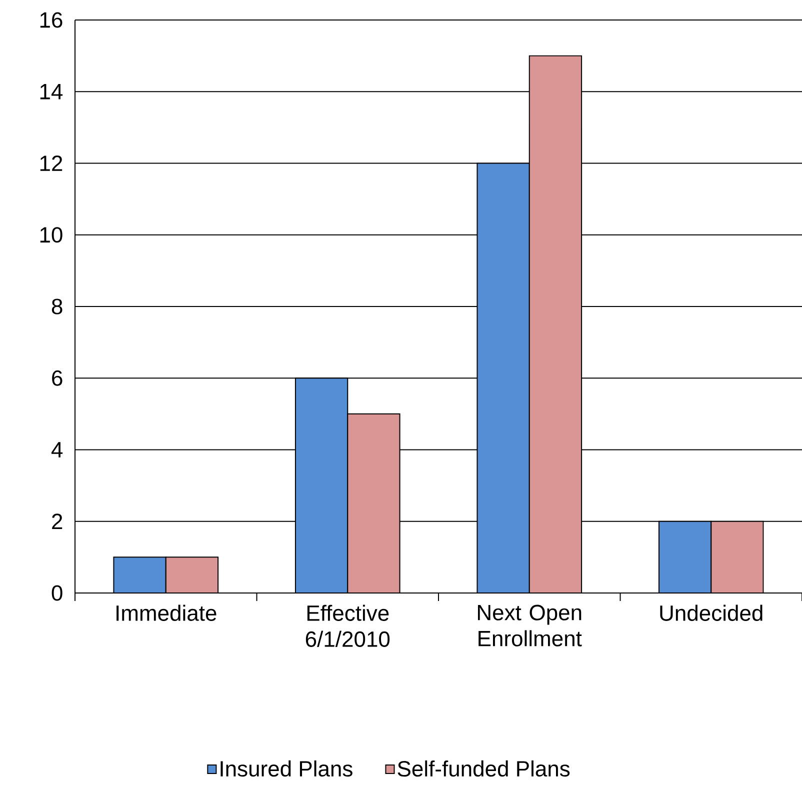  What do you see at coordinates (57, 450) in the screenshot?
I see `y-tick-label: 4` at bounding box center [57, 450].